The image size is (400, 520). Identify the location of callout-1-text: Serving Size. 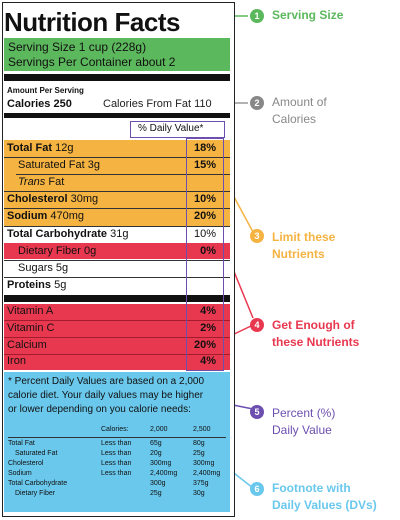
(308, 15).